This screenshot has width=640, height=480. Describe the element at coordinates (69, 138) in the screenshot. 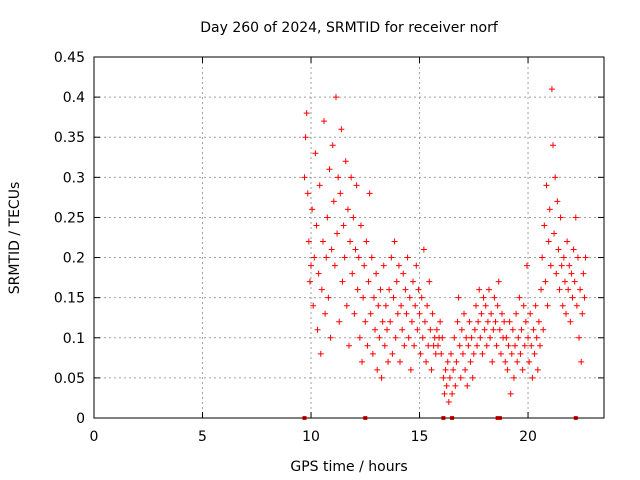

I see `y-tick-label: 0.35` at that location.